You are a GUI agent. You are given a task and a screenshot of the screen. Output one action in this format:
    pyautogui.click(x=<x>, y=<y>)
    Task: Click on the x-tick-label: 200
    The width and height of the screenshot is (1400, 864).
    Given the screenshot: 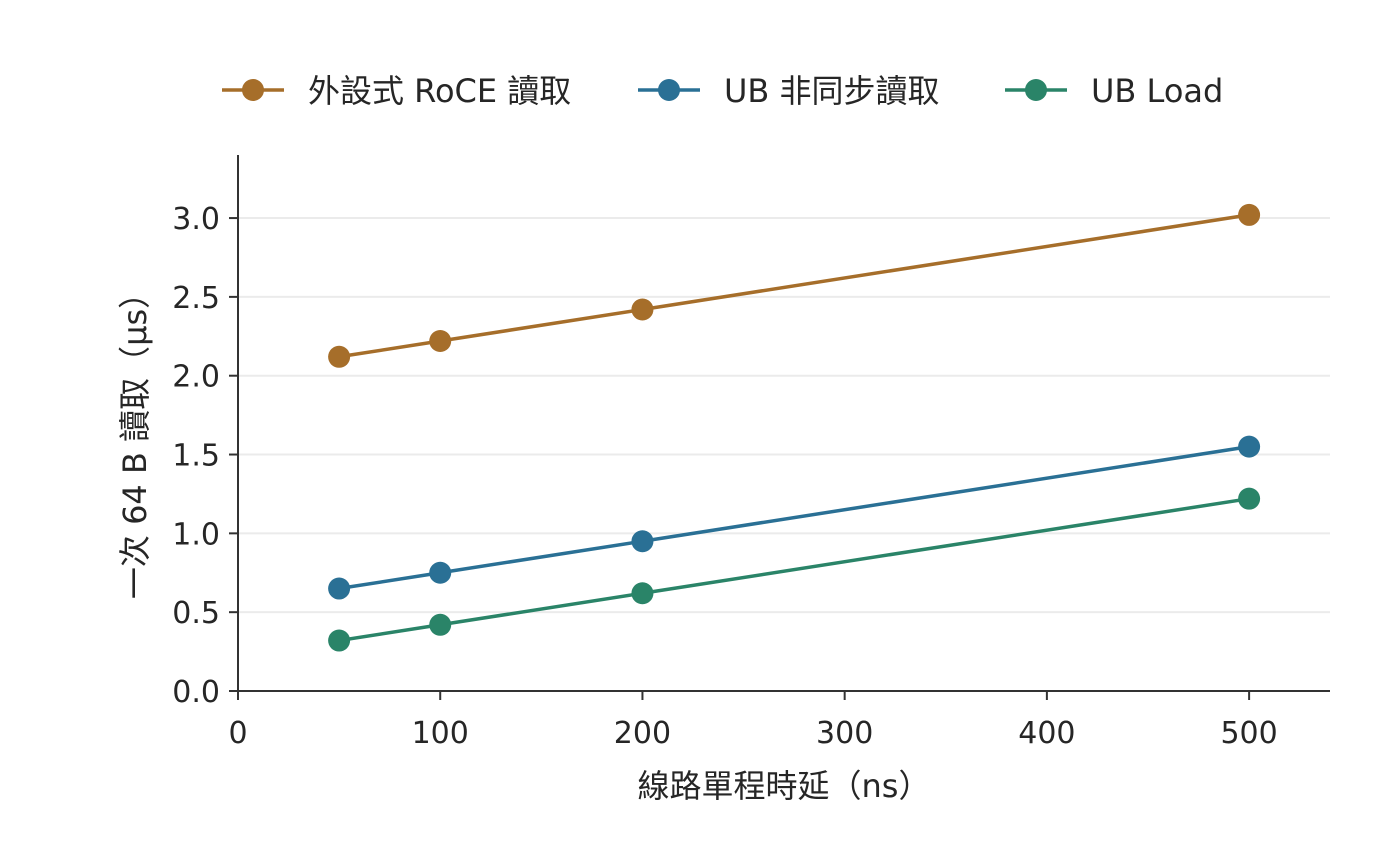 What is the action you would take?
    pyautogui.click(x=642, y=733)
    